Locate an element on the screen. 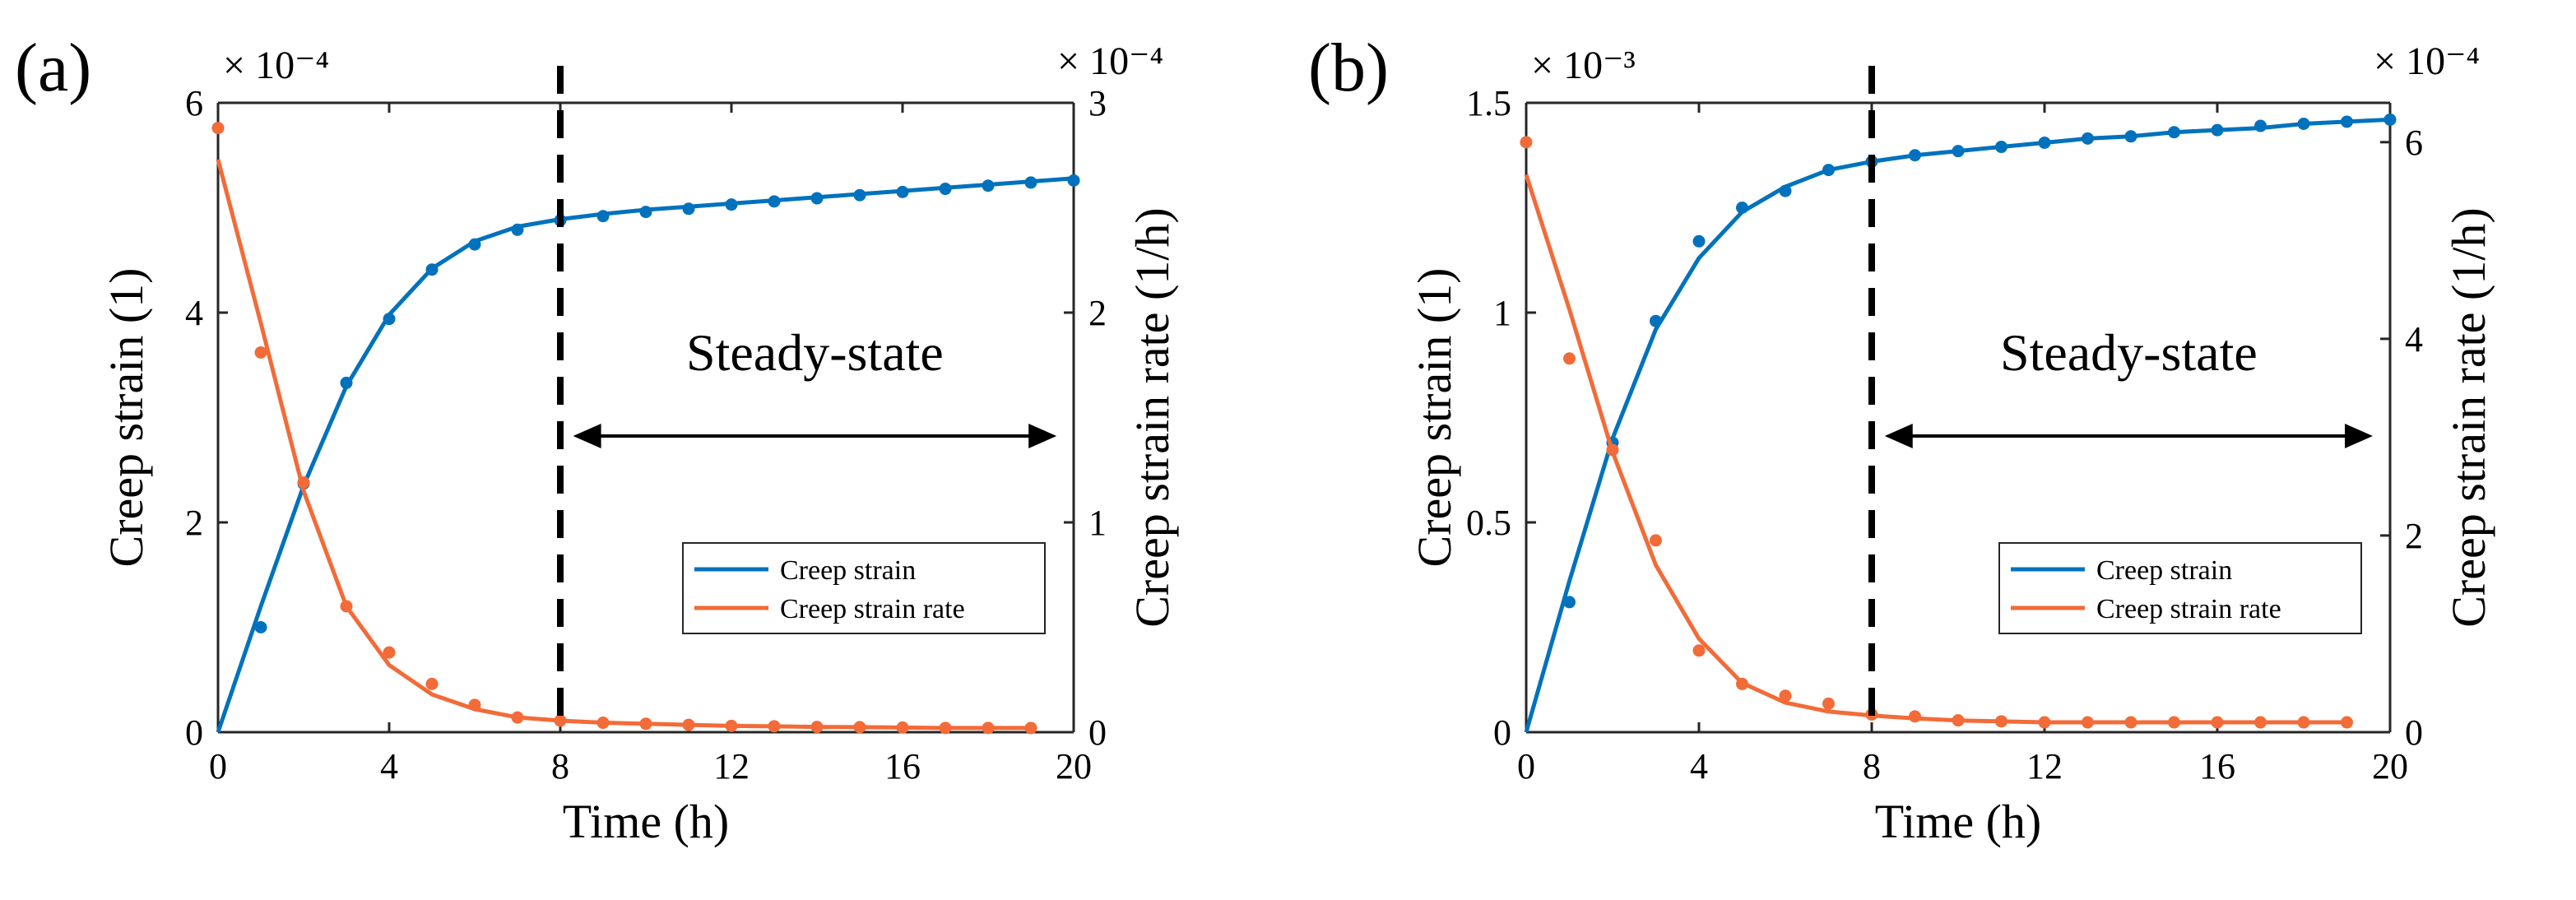 This screenshot has width=2576, height=900. y-left-tick-label: 1.5 is located at coordinates (1488, 103).